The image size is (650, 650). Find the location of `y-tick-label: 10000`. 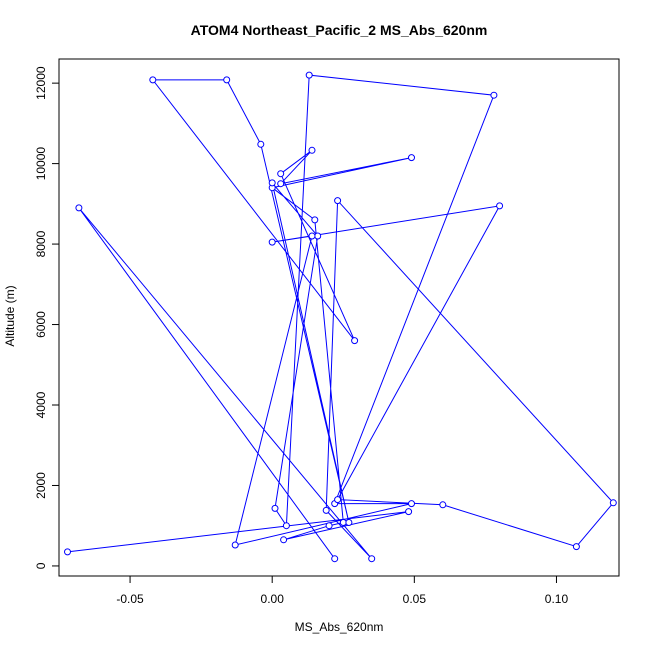

y-tick-label: 10000 is located at coordinates (41, 164).